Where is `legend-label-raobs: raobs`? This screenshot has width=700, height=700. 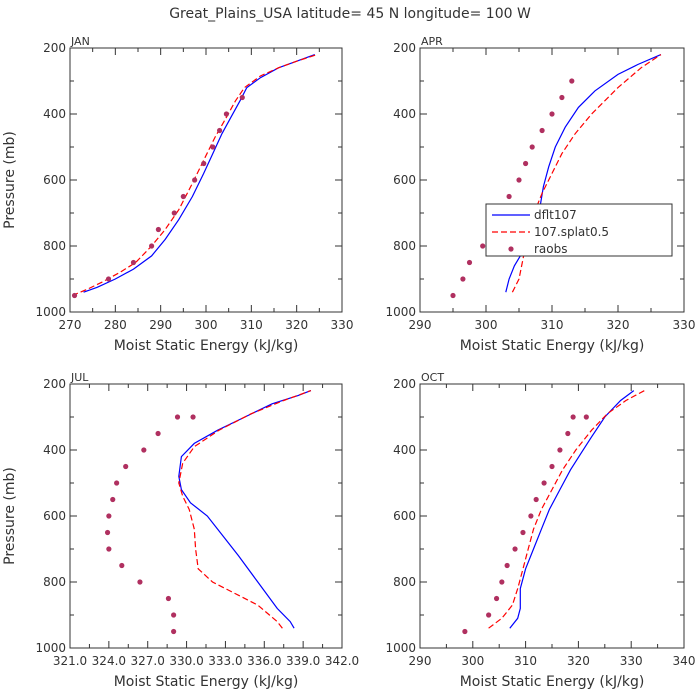 legend-label-raobs: raobs is located at coordinates (551, 249).